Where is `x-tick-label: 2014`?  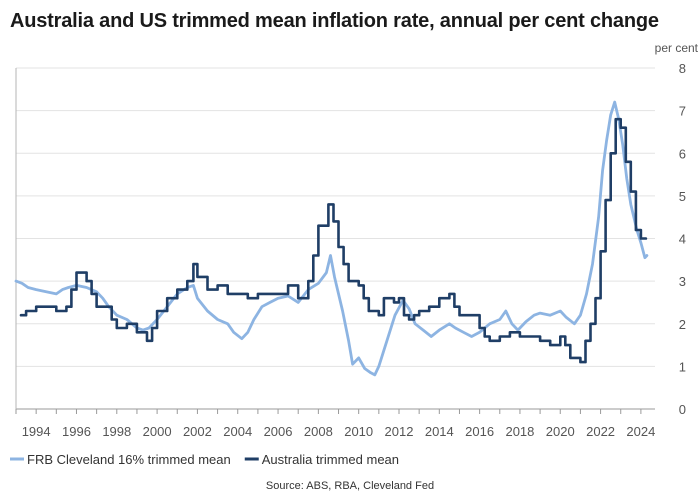
x-tick-label: 2014 is located at coordinates (439, 431).